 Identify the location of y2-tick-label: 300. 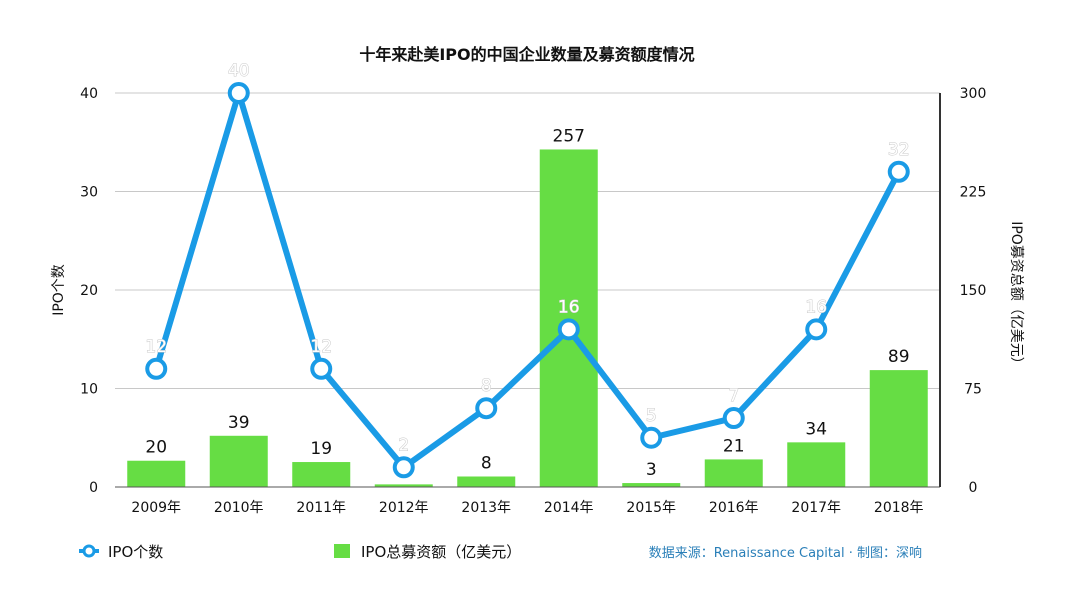
(973, 94).